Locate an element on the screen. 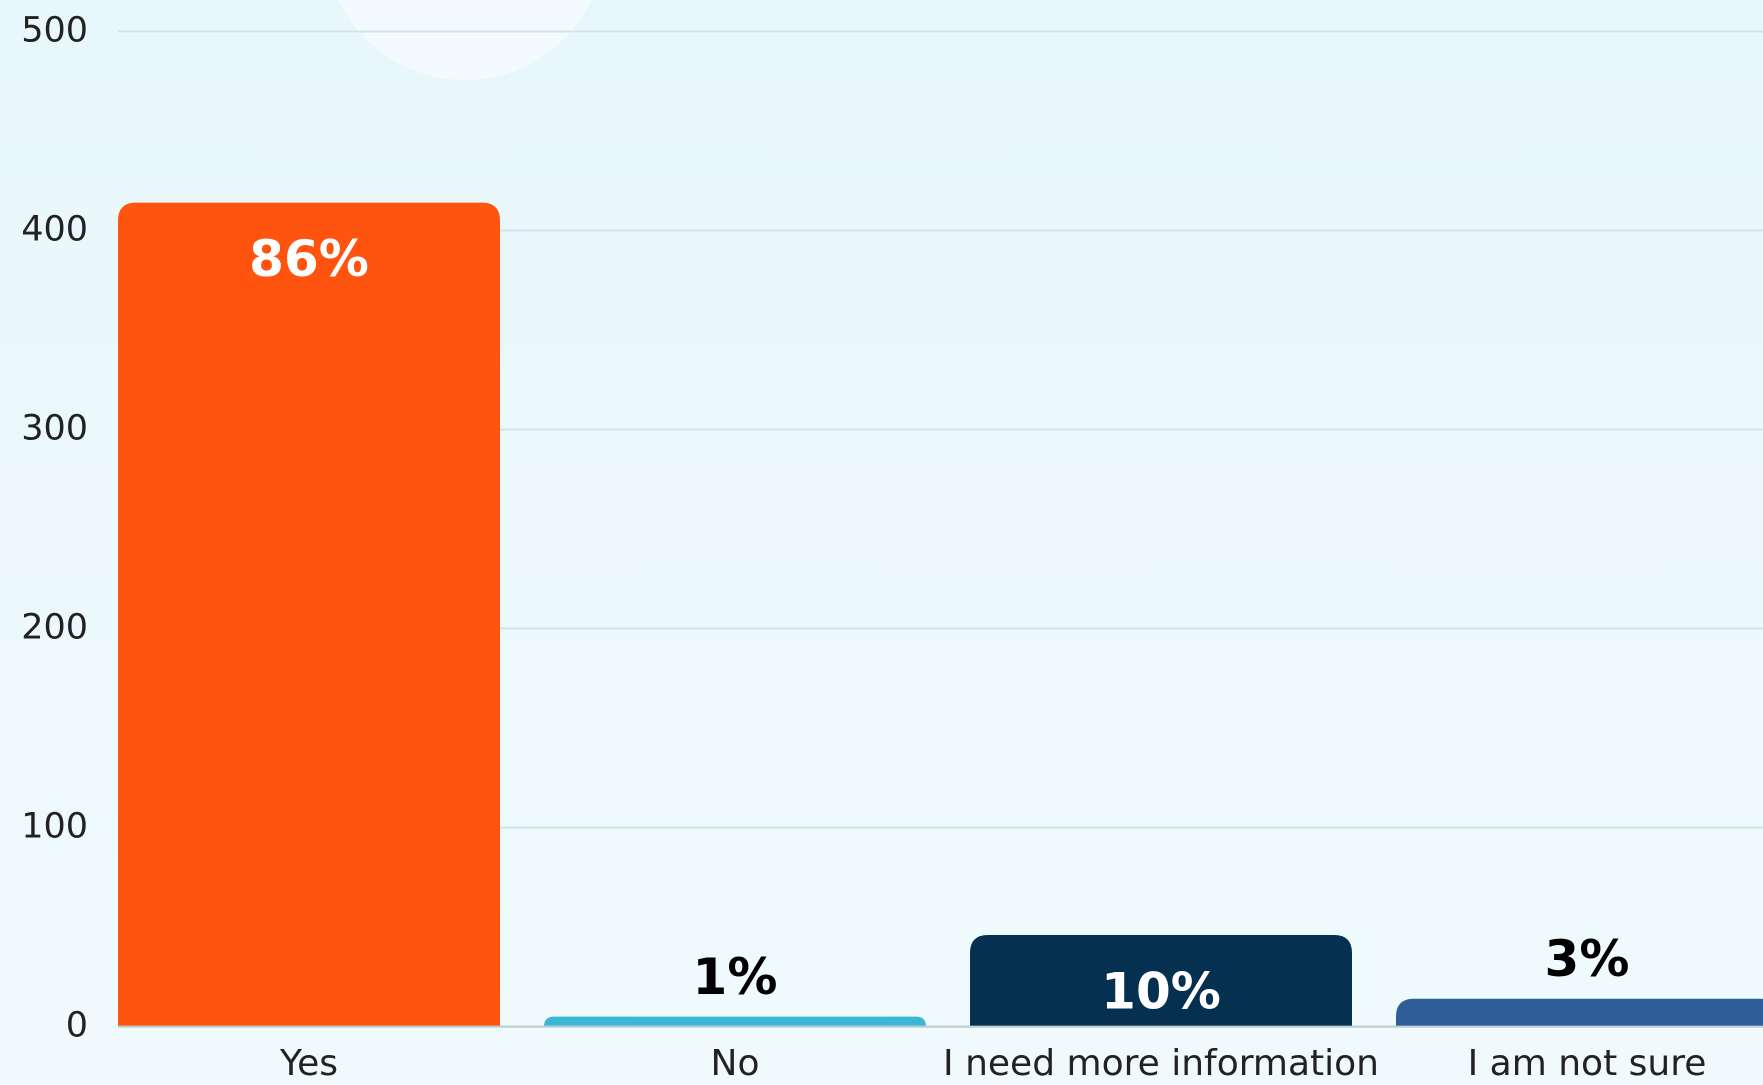 Image resolution: width=1763 pixels, height=1085 pixels. value-label: 3% is located at coordinates (1587, 959).